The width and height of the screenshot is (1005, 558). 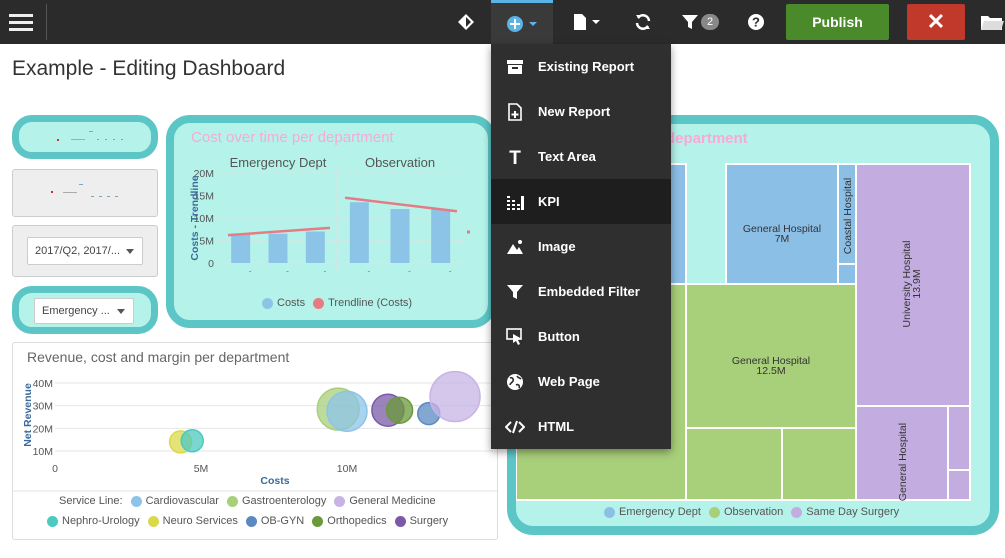 I want to click on nephro-urology-swatch, so click(x=52, y=521).